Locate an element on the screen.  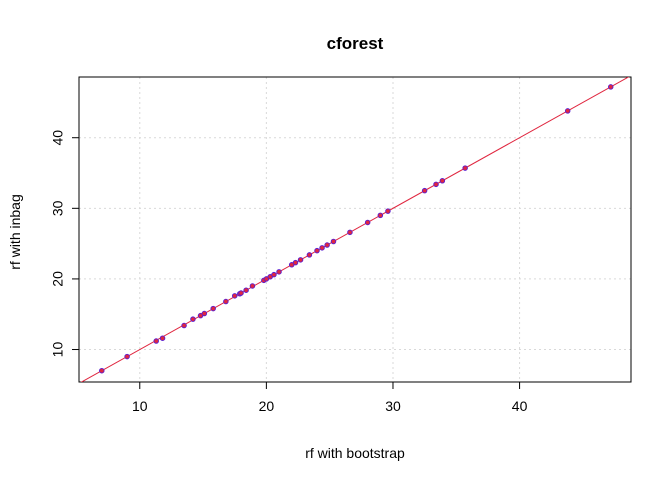
x-tick-label-0: 10 is located at coordinates (140, 406).